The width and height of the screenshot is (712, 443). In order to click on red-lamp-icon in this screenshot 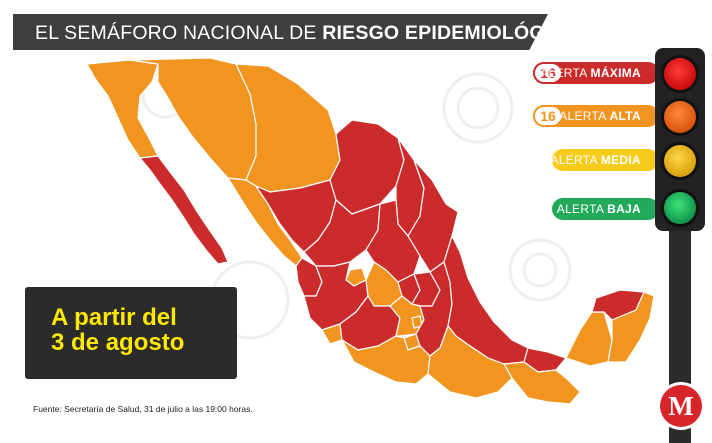, I will do `click(680, 74)`.